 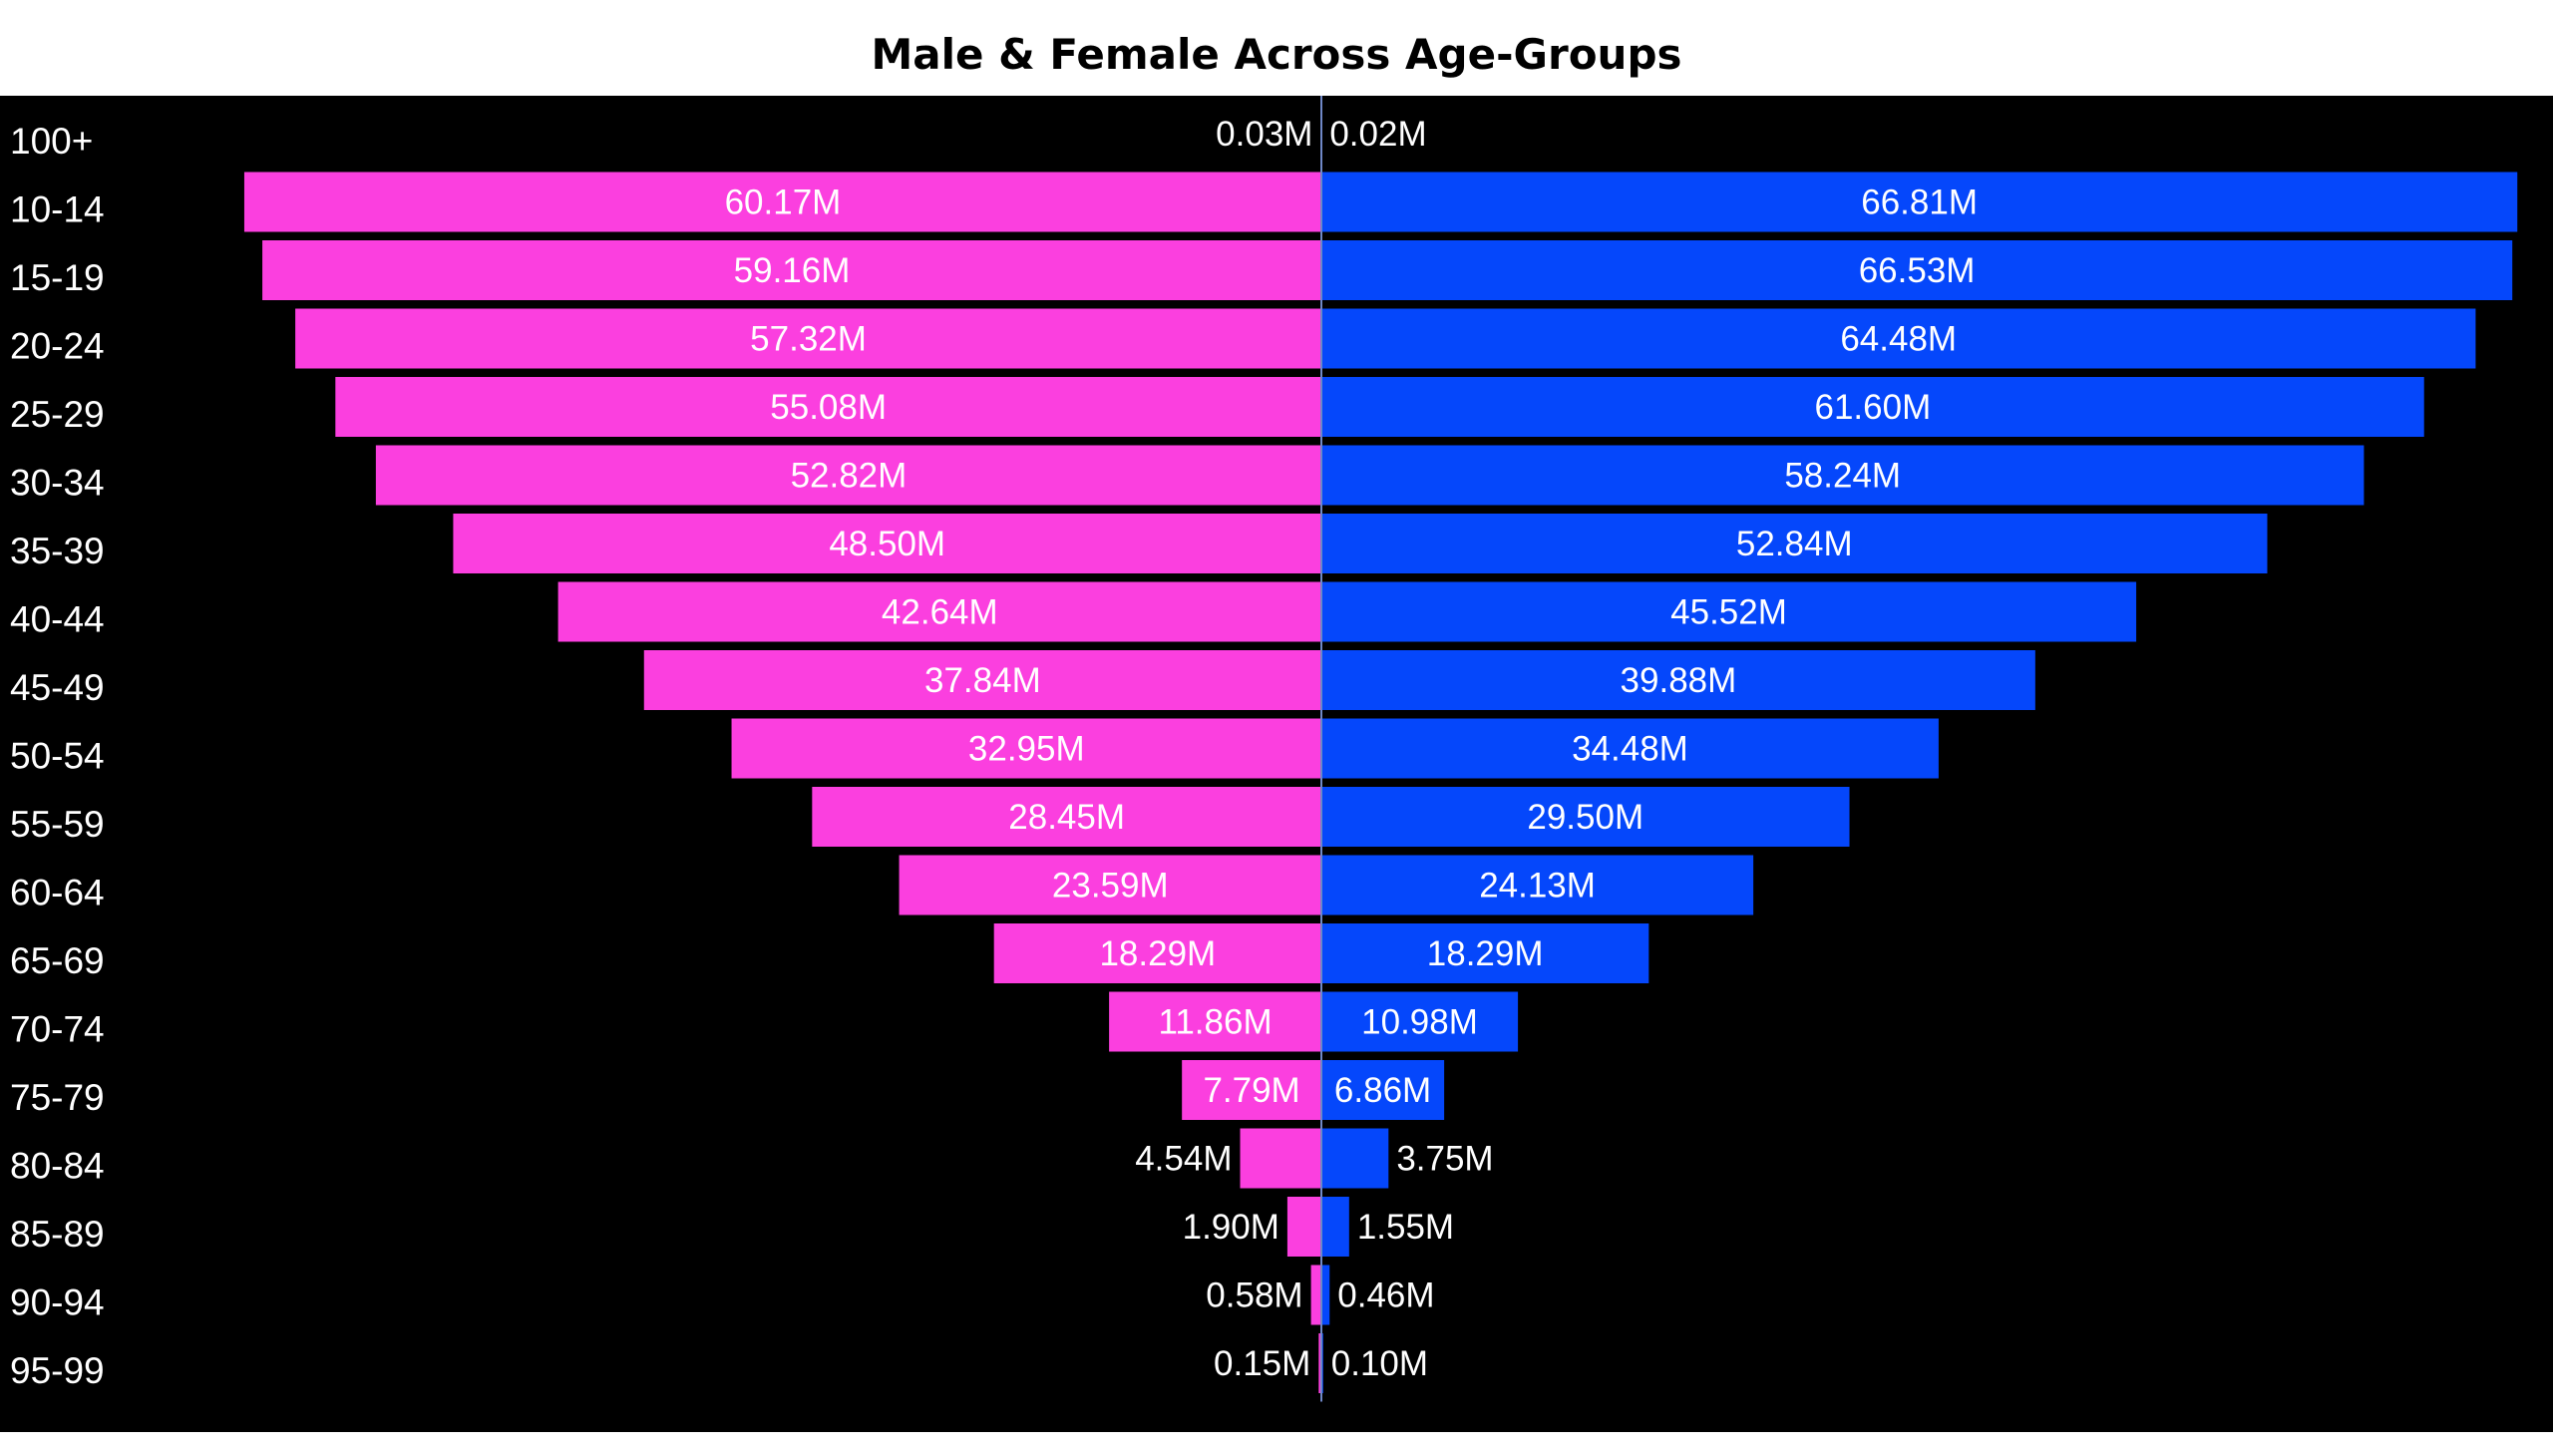 What do you see at coordinates (1276, 54) in the screenshot?
I see `chart-title: Male & Female Across Age-Groups` at bounding box center [1276, 54].